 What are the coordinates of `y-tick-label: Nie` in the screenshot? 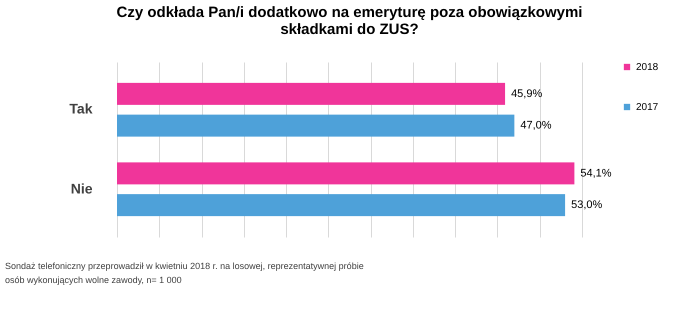 It's located at (81, 188).